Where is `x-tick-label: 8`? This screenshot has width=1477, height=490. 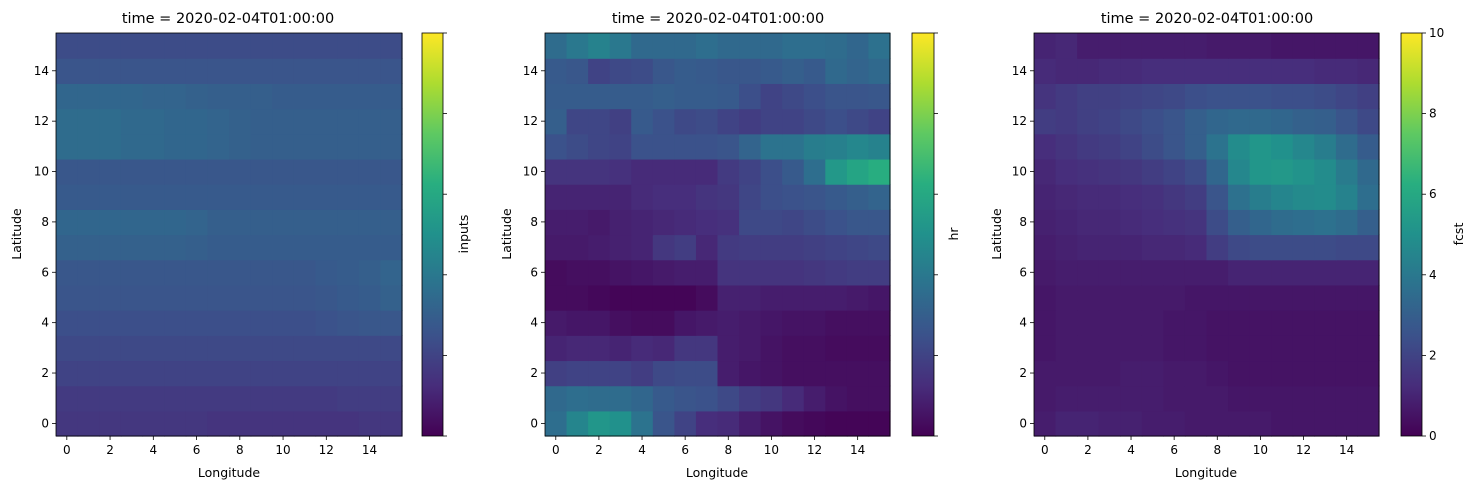 x-tick-label: 8 is located at coordinates (728, 450).